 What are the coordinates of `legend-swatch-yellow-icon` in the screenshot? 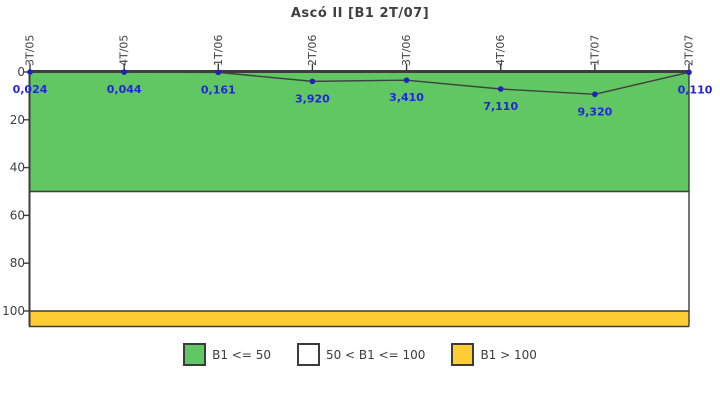 It's located at (463, 354).